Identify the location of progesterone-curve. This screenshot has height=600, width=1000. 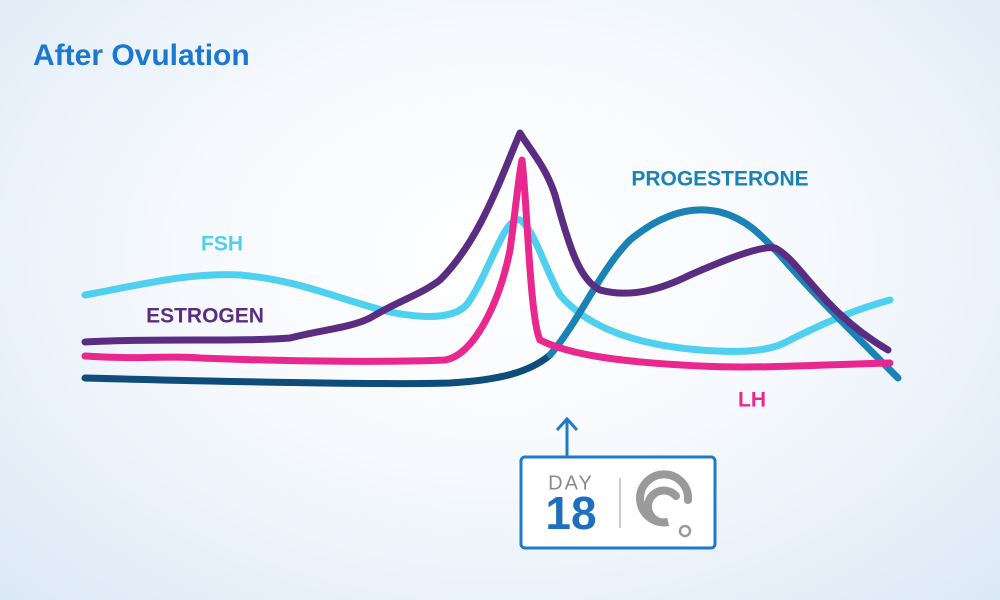
(724, 294).